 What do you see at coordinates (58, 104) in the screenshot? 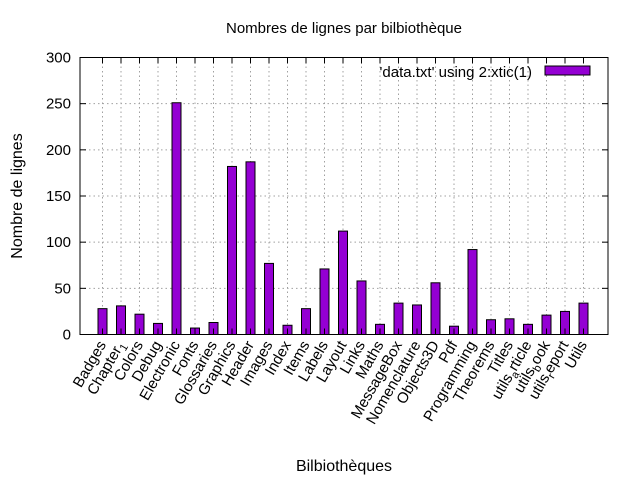
I see `y-tick-label-5: 250` at bounding box center [58, 104].